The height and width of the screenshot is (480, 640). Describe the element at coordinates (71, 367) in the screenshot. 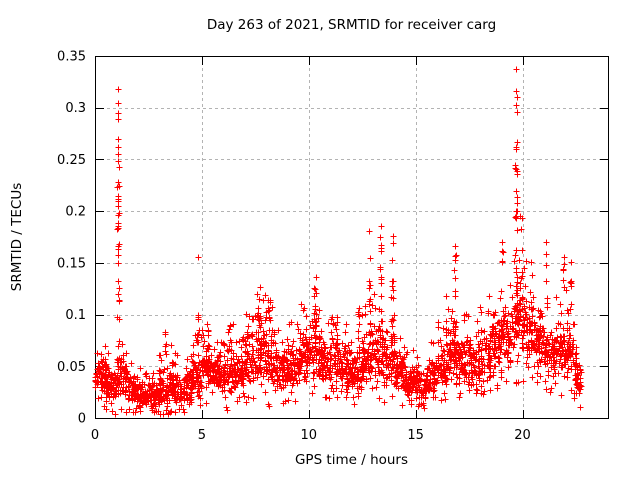

I see `y-tick-label: 0.05` at that location.